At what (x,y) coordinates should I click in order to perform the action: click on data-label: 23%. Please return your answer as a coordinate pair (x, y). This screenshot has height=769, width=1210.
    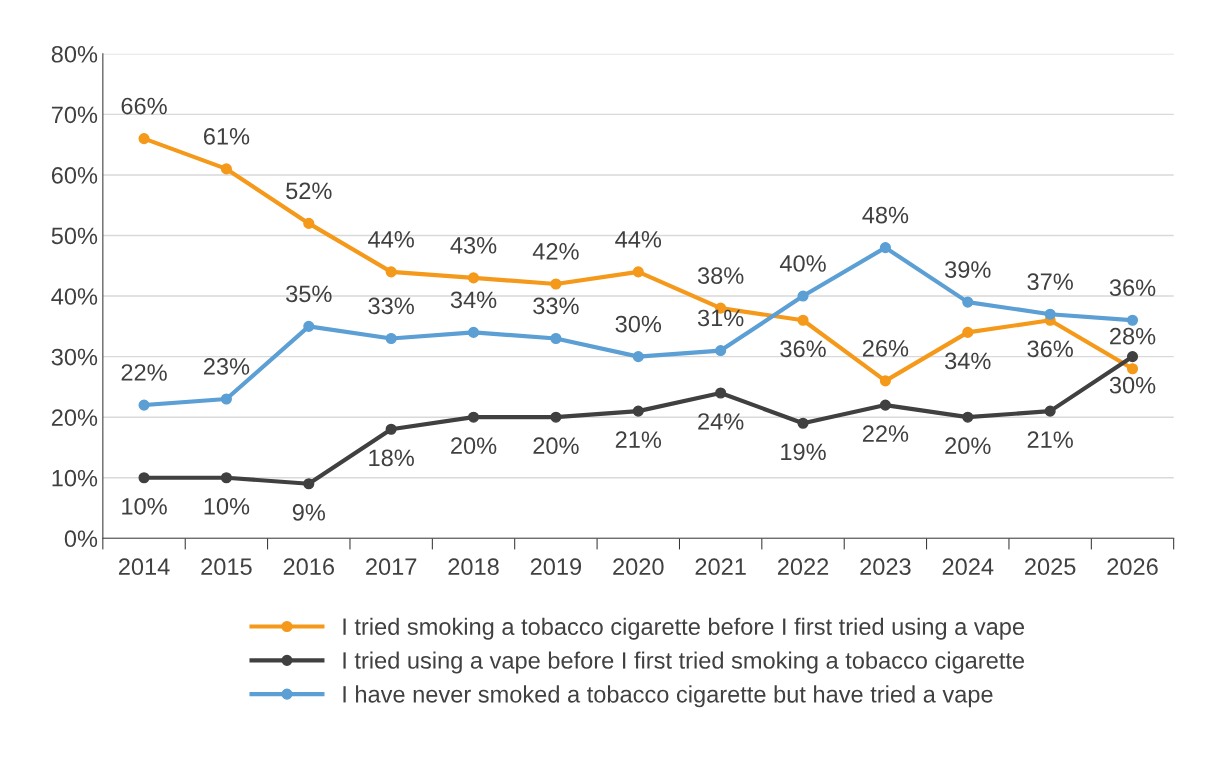
    Looking at the image, I should click on (226, 366).